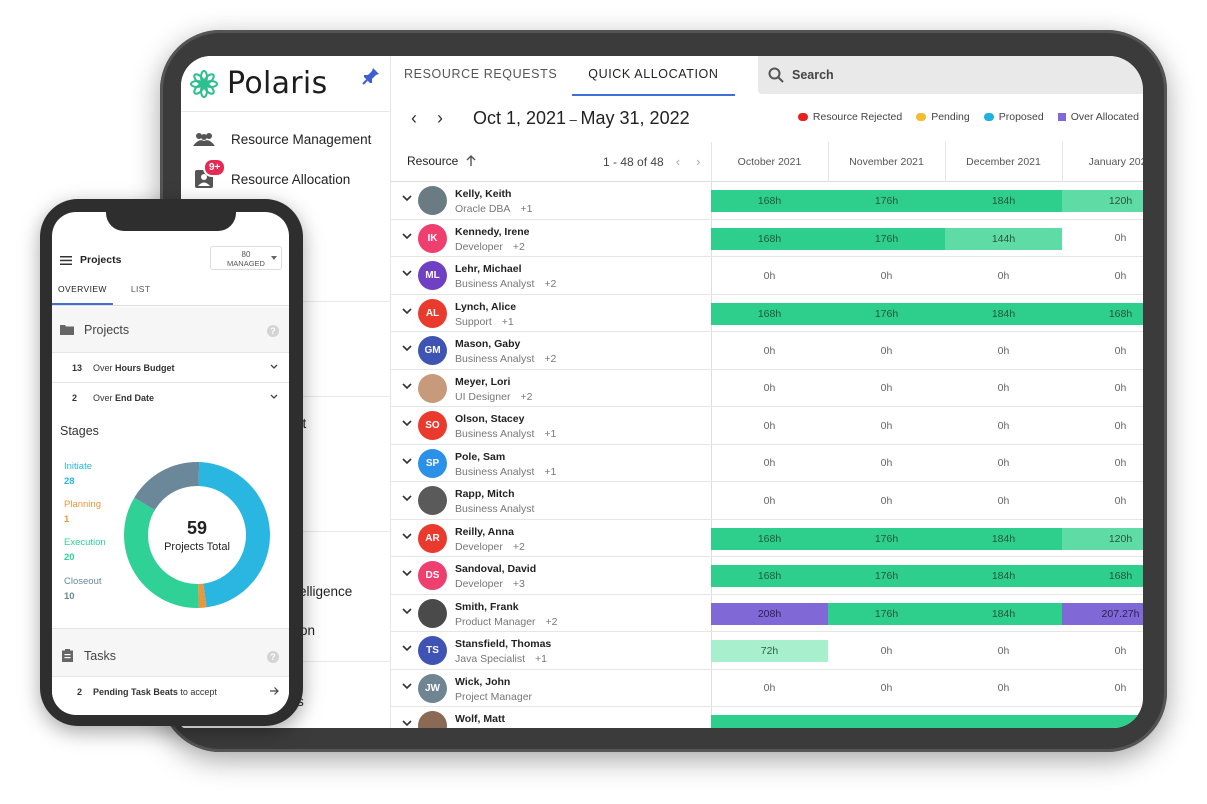  I want to click on table-row: AL Lynch, Alice Support +1 168h 176h 184h 168h, so click(767, 313).